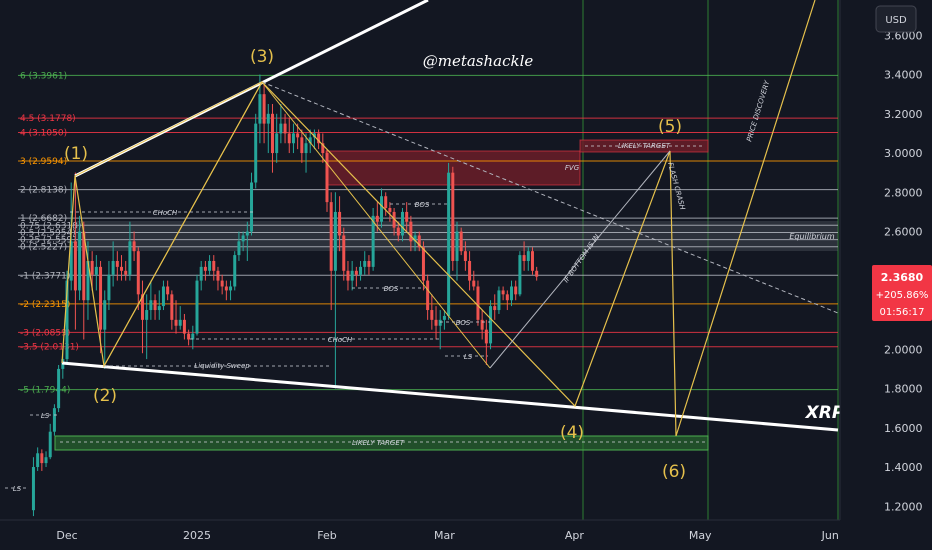 This screenshot has height=550, width=932. I want to click on lower-trendline, so click(450, 396).